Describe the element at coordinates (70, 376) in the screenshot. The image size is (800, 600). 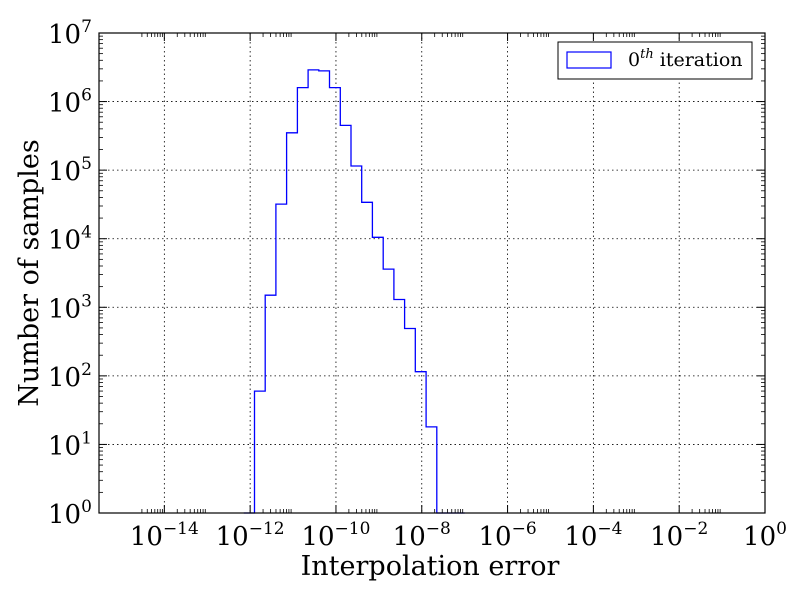
I see `y-tick-label: 102` at that location.